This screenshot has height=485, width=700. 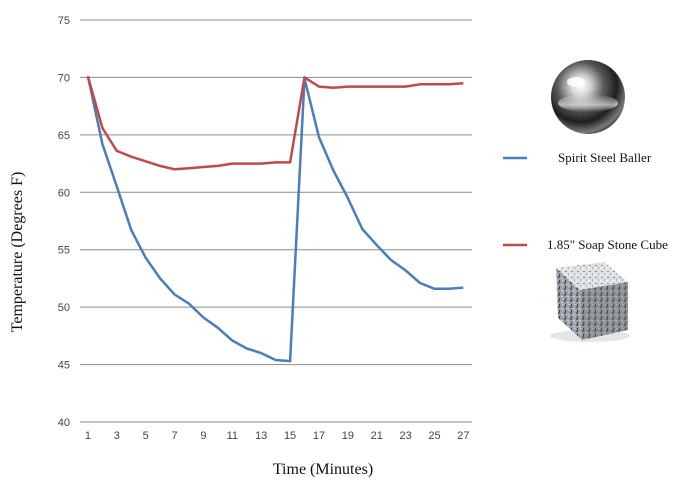 I want to click on x-tick-label: 13, so click(x=261, y=436).